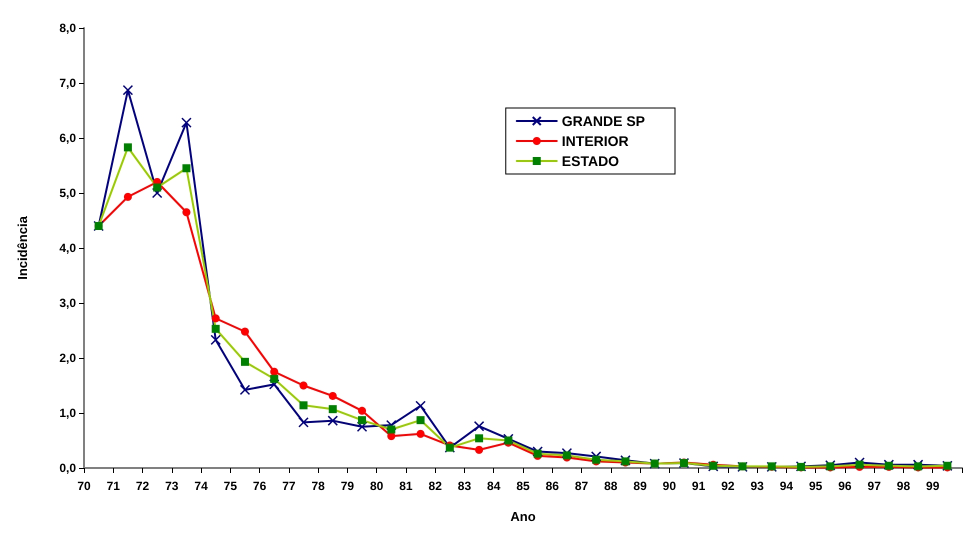  Describe the element at coordinates (787, 486) in the screenshot. I see `x-tick-label: 94` at that location.